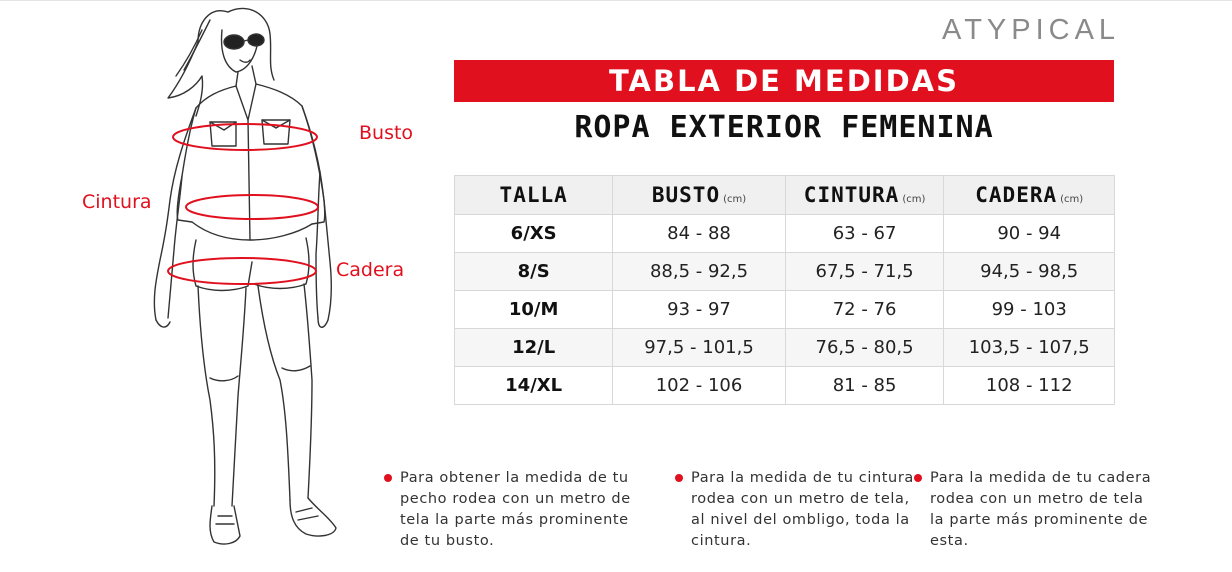 This screenshot has width=1232, height=572. What do you see at coordinates (699, 233) in the screenshot?
I see `cell-busto: 84 - 88` at bounding box center [699, 233].